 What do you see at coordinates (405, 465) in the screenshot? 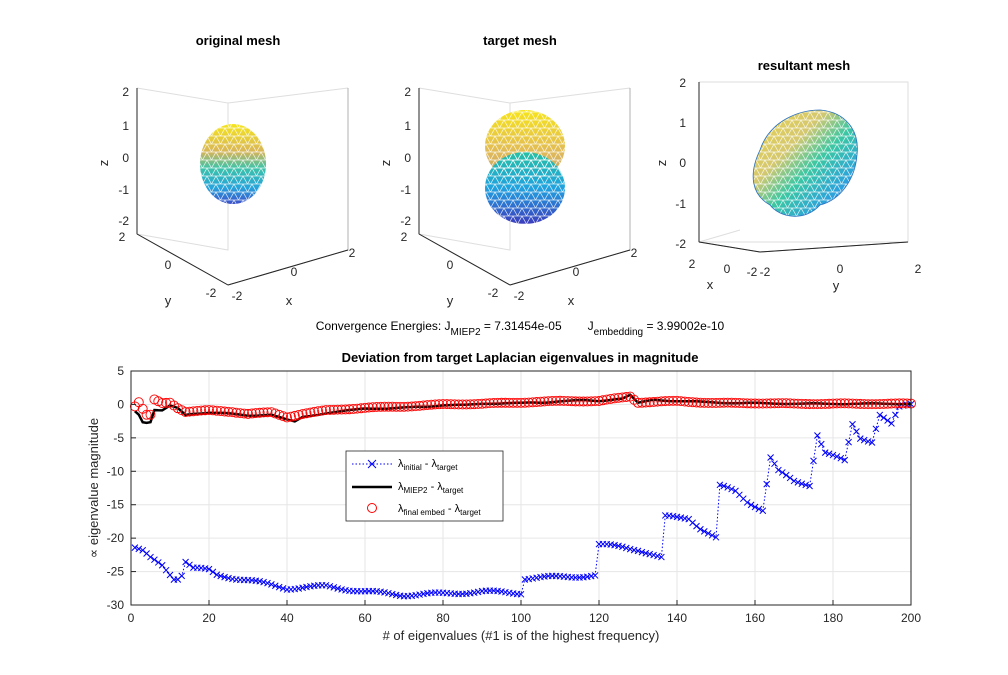
I see `legend-entry-initial: λinitial - λtarget` at bounding box center [405, 465].